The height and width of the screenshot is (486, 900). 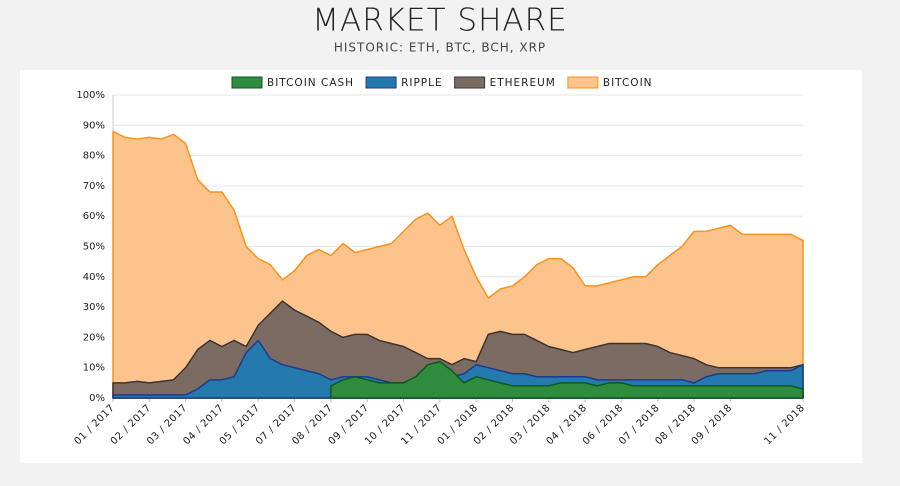 What do you see at coordinates (440, 21) in the screenshot?
I see `chart-title: MARKET SHARE` at bounding box center [440, 21].